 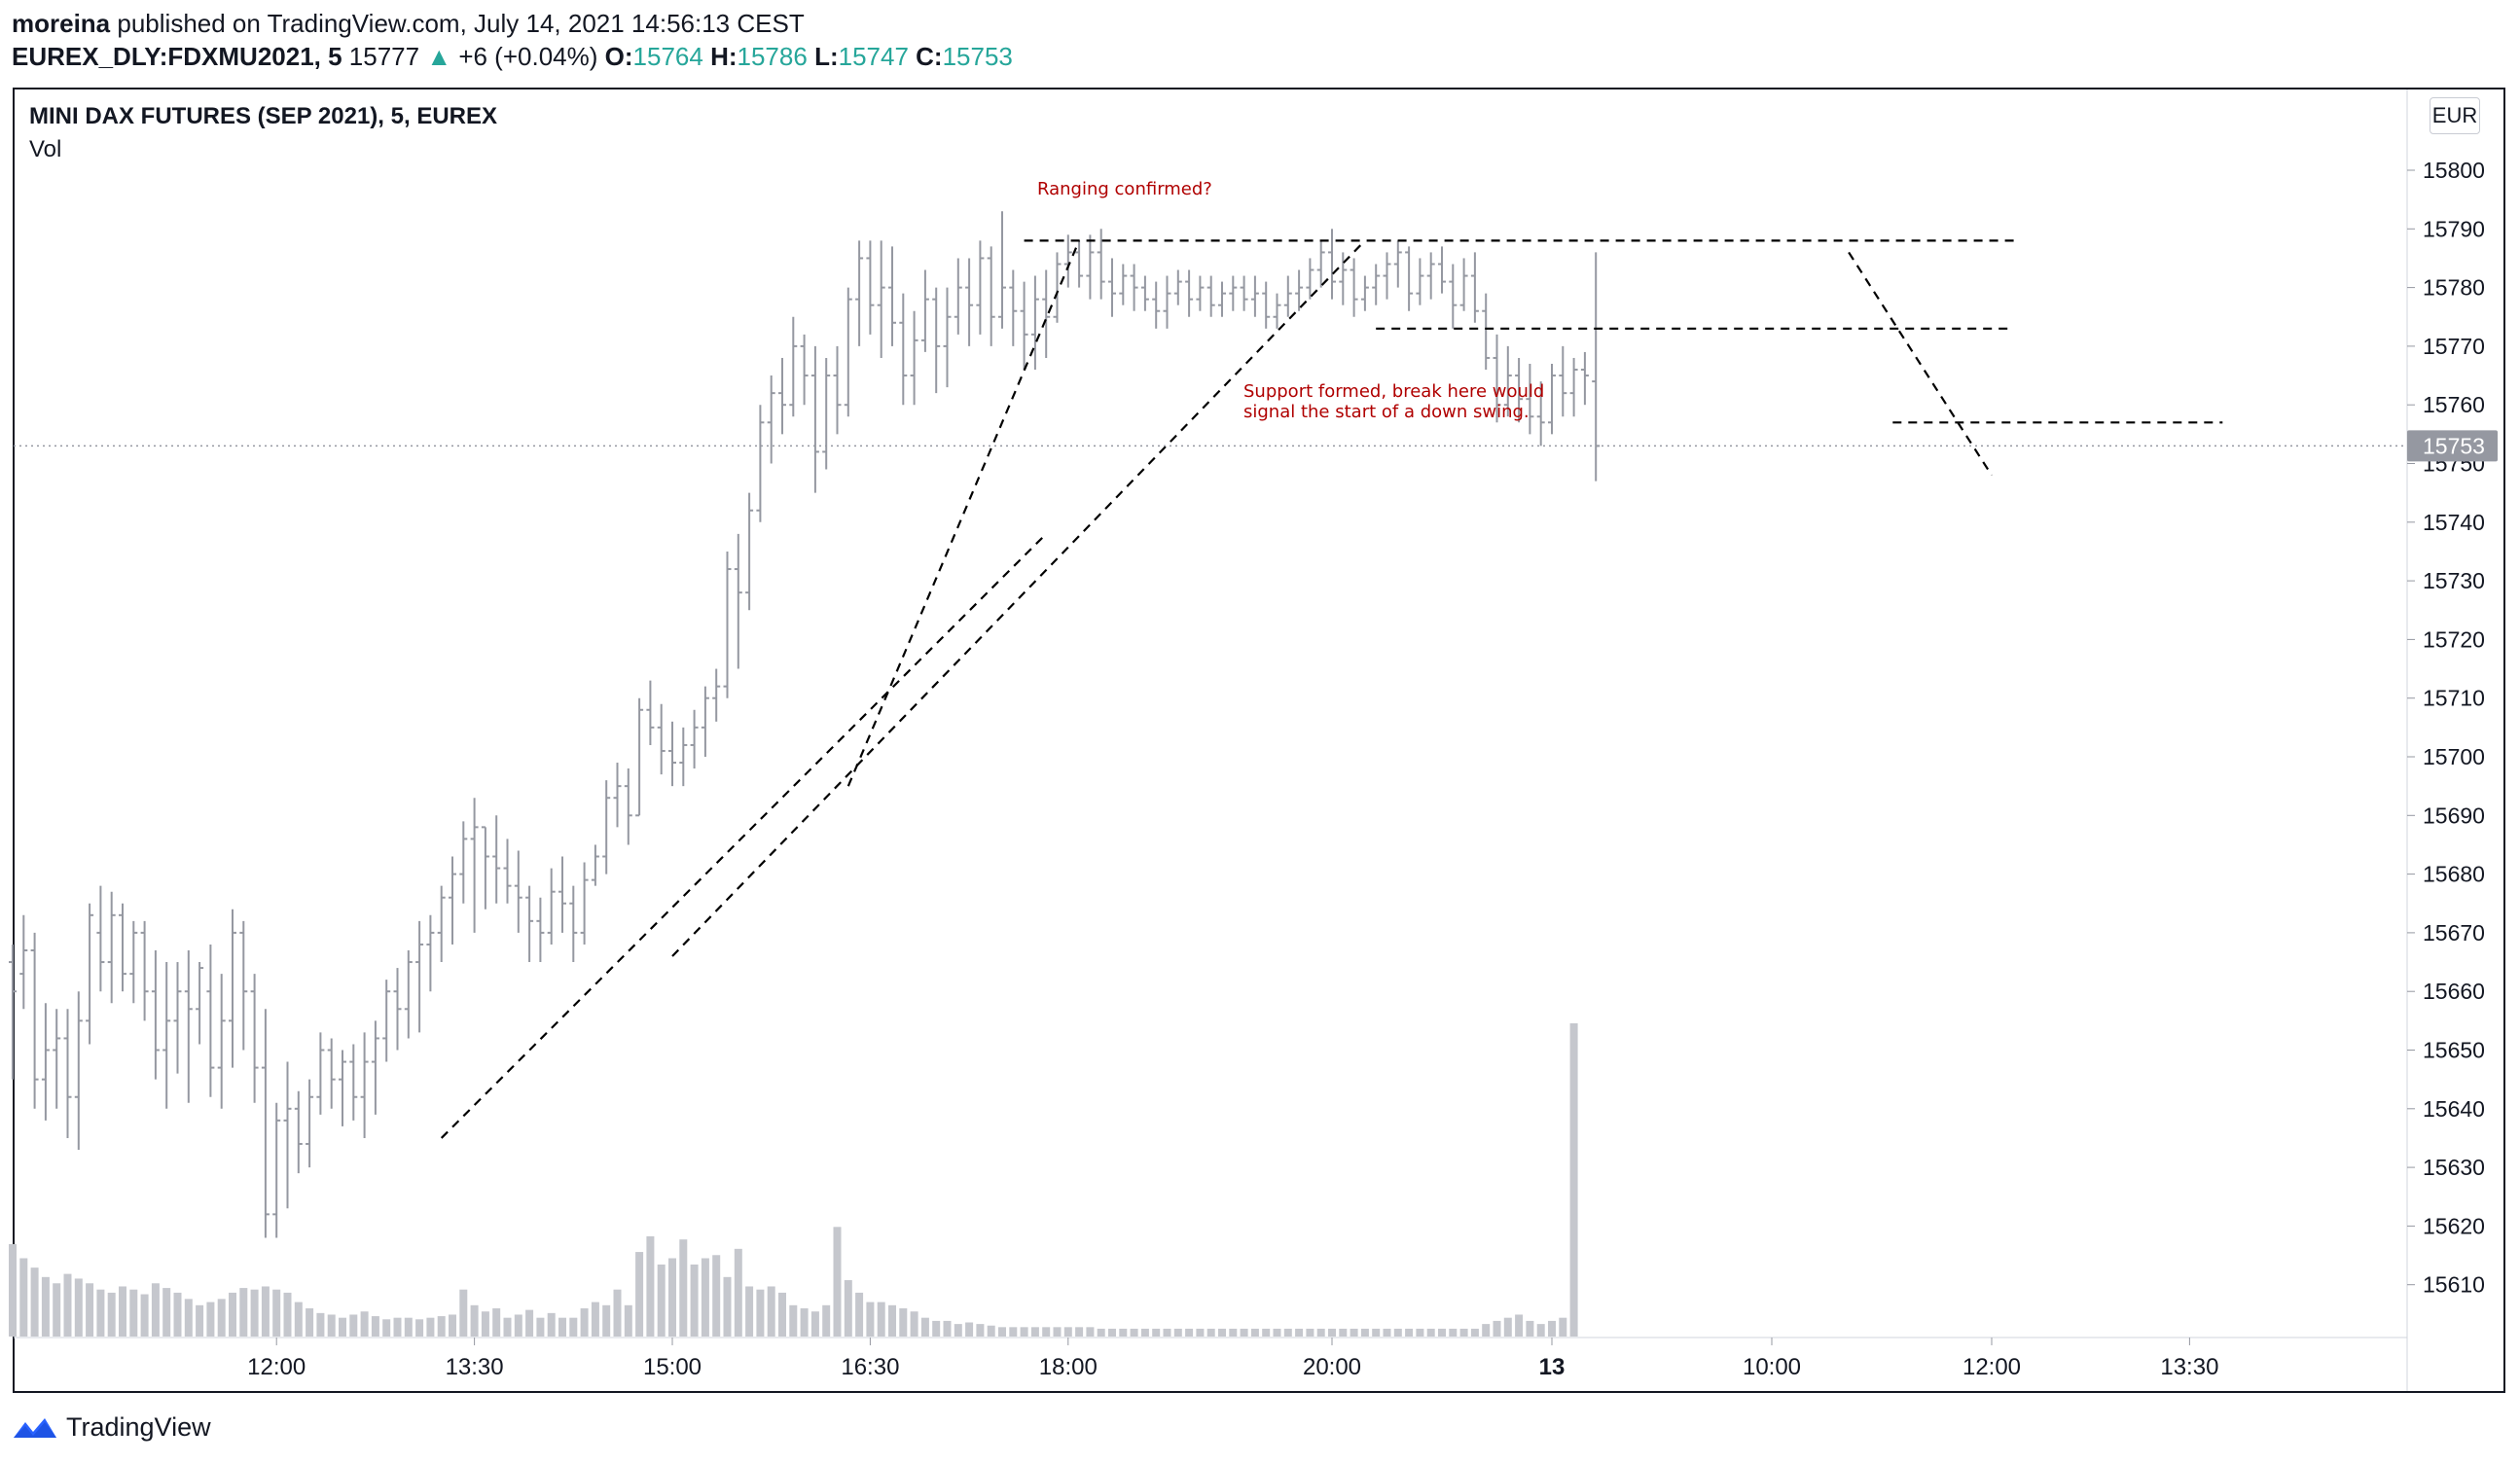 What do you see at coordinates (2454, 1050) in the screenshot?
I see `price-tick-label: 15650` at bounding box center [2454, 1050].